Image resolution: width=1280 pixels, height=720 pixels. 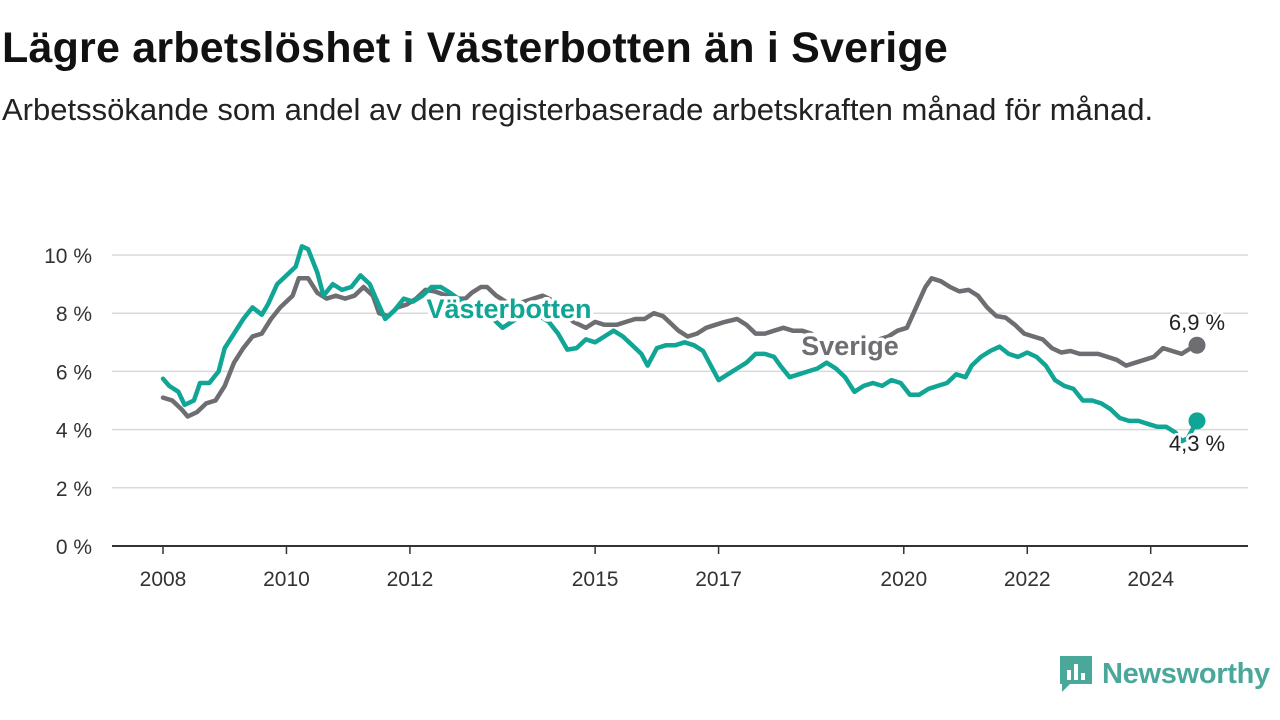 What do you see at coordinates (68, 256) in the screenshot?
I see `y-tick-label: 10 %` at bounding box center [68, 256].